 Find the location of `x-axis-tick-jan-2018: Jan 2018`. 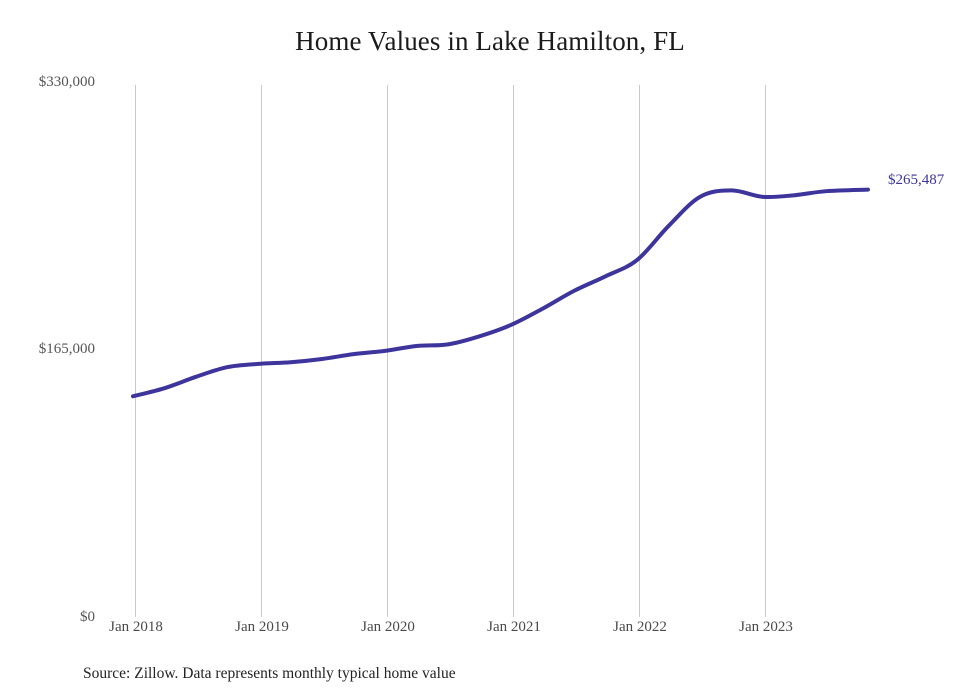

x-axis-tick-jan-2018: Jan 2018 is located at coordinates (136, 627).